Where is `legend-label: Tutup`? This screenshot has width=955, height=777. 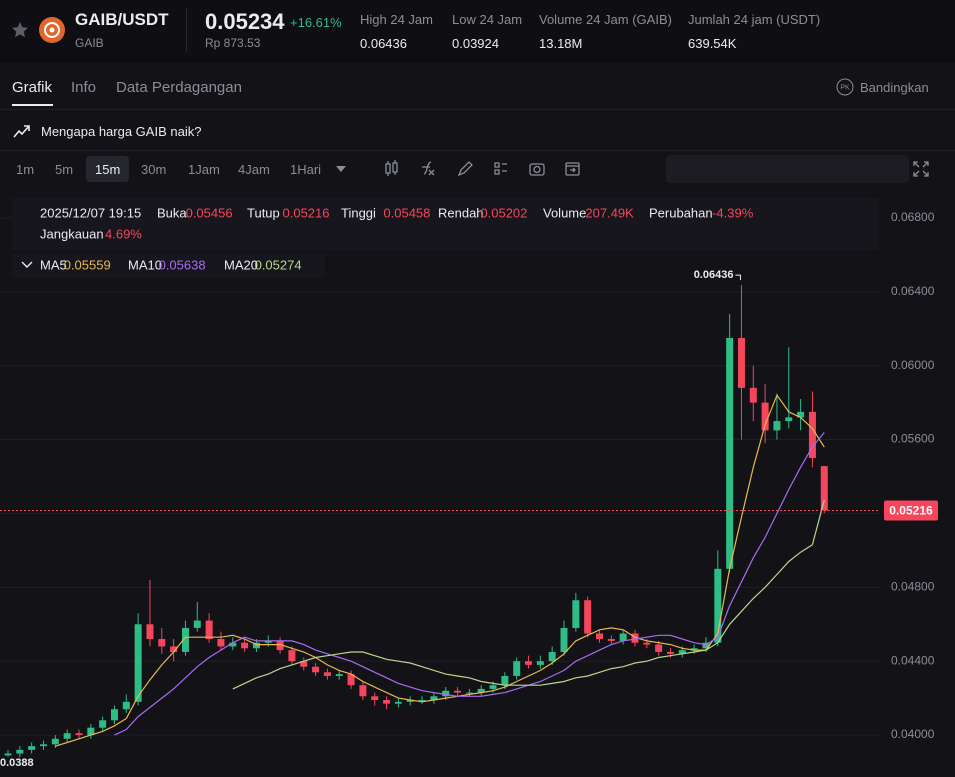
legend-label: Tutup is located at coordinates (263, 212).